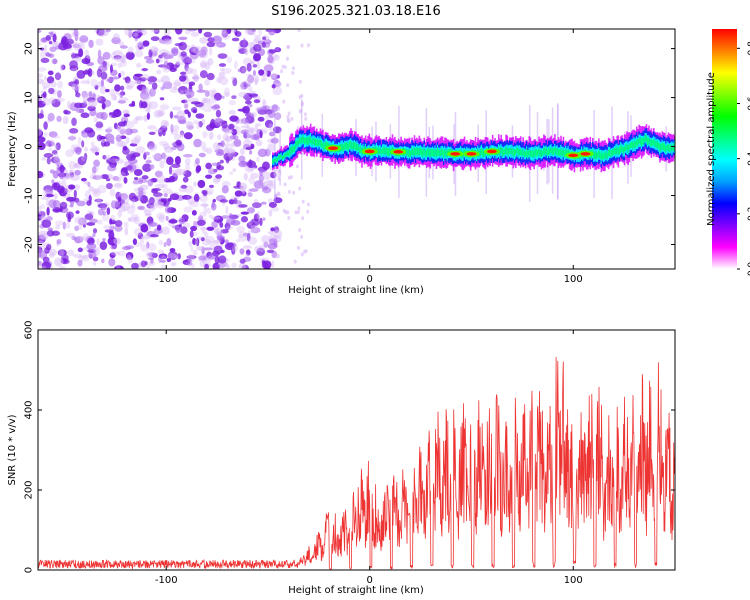 The height and width of the screenshot is (600, 750). I want to click on colorbar-gradient, so click(724, 149).